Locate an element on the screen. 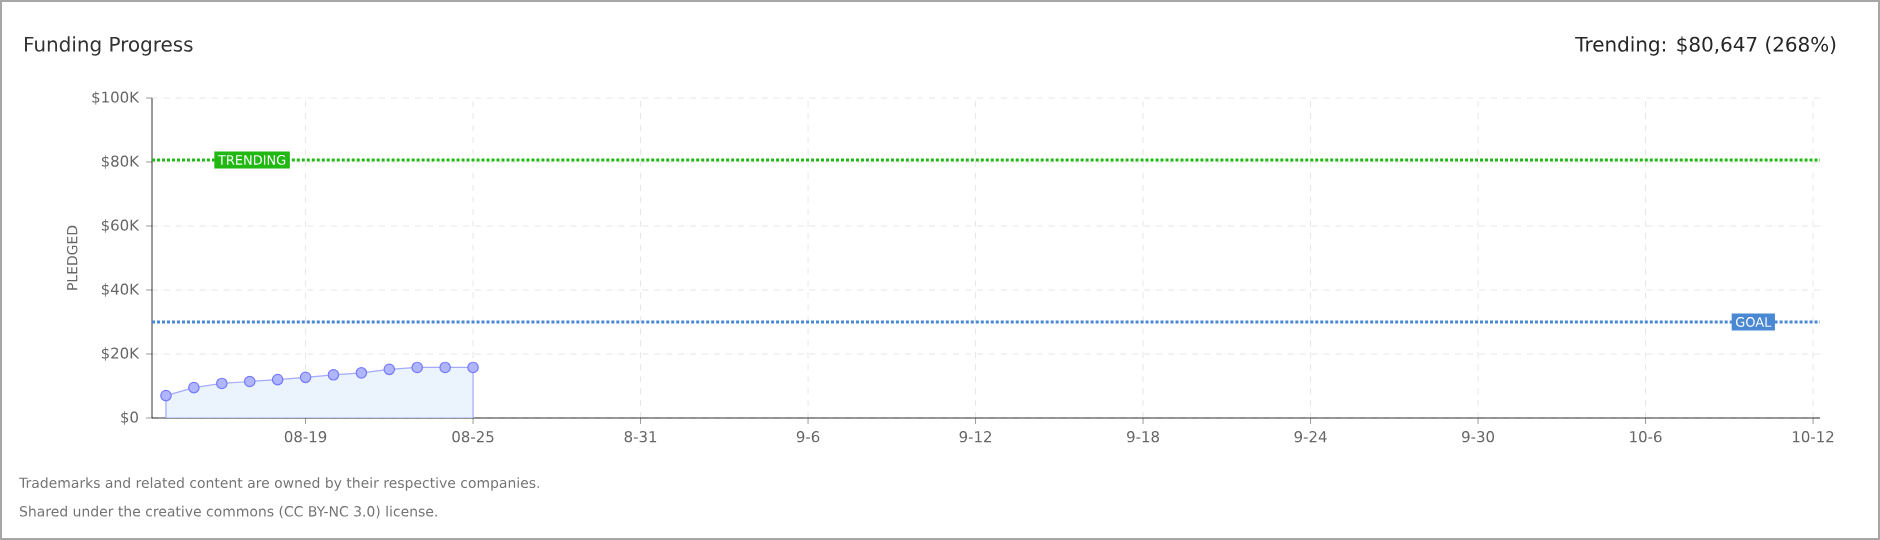 This screenshot has width=1880, height=540. text: Trending: $80,647 (268%) is located at coordinates (1705, 46).